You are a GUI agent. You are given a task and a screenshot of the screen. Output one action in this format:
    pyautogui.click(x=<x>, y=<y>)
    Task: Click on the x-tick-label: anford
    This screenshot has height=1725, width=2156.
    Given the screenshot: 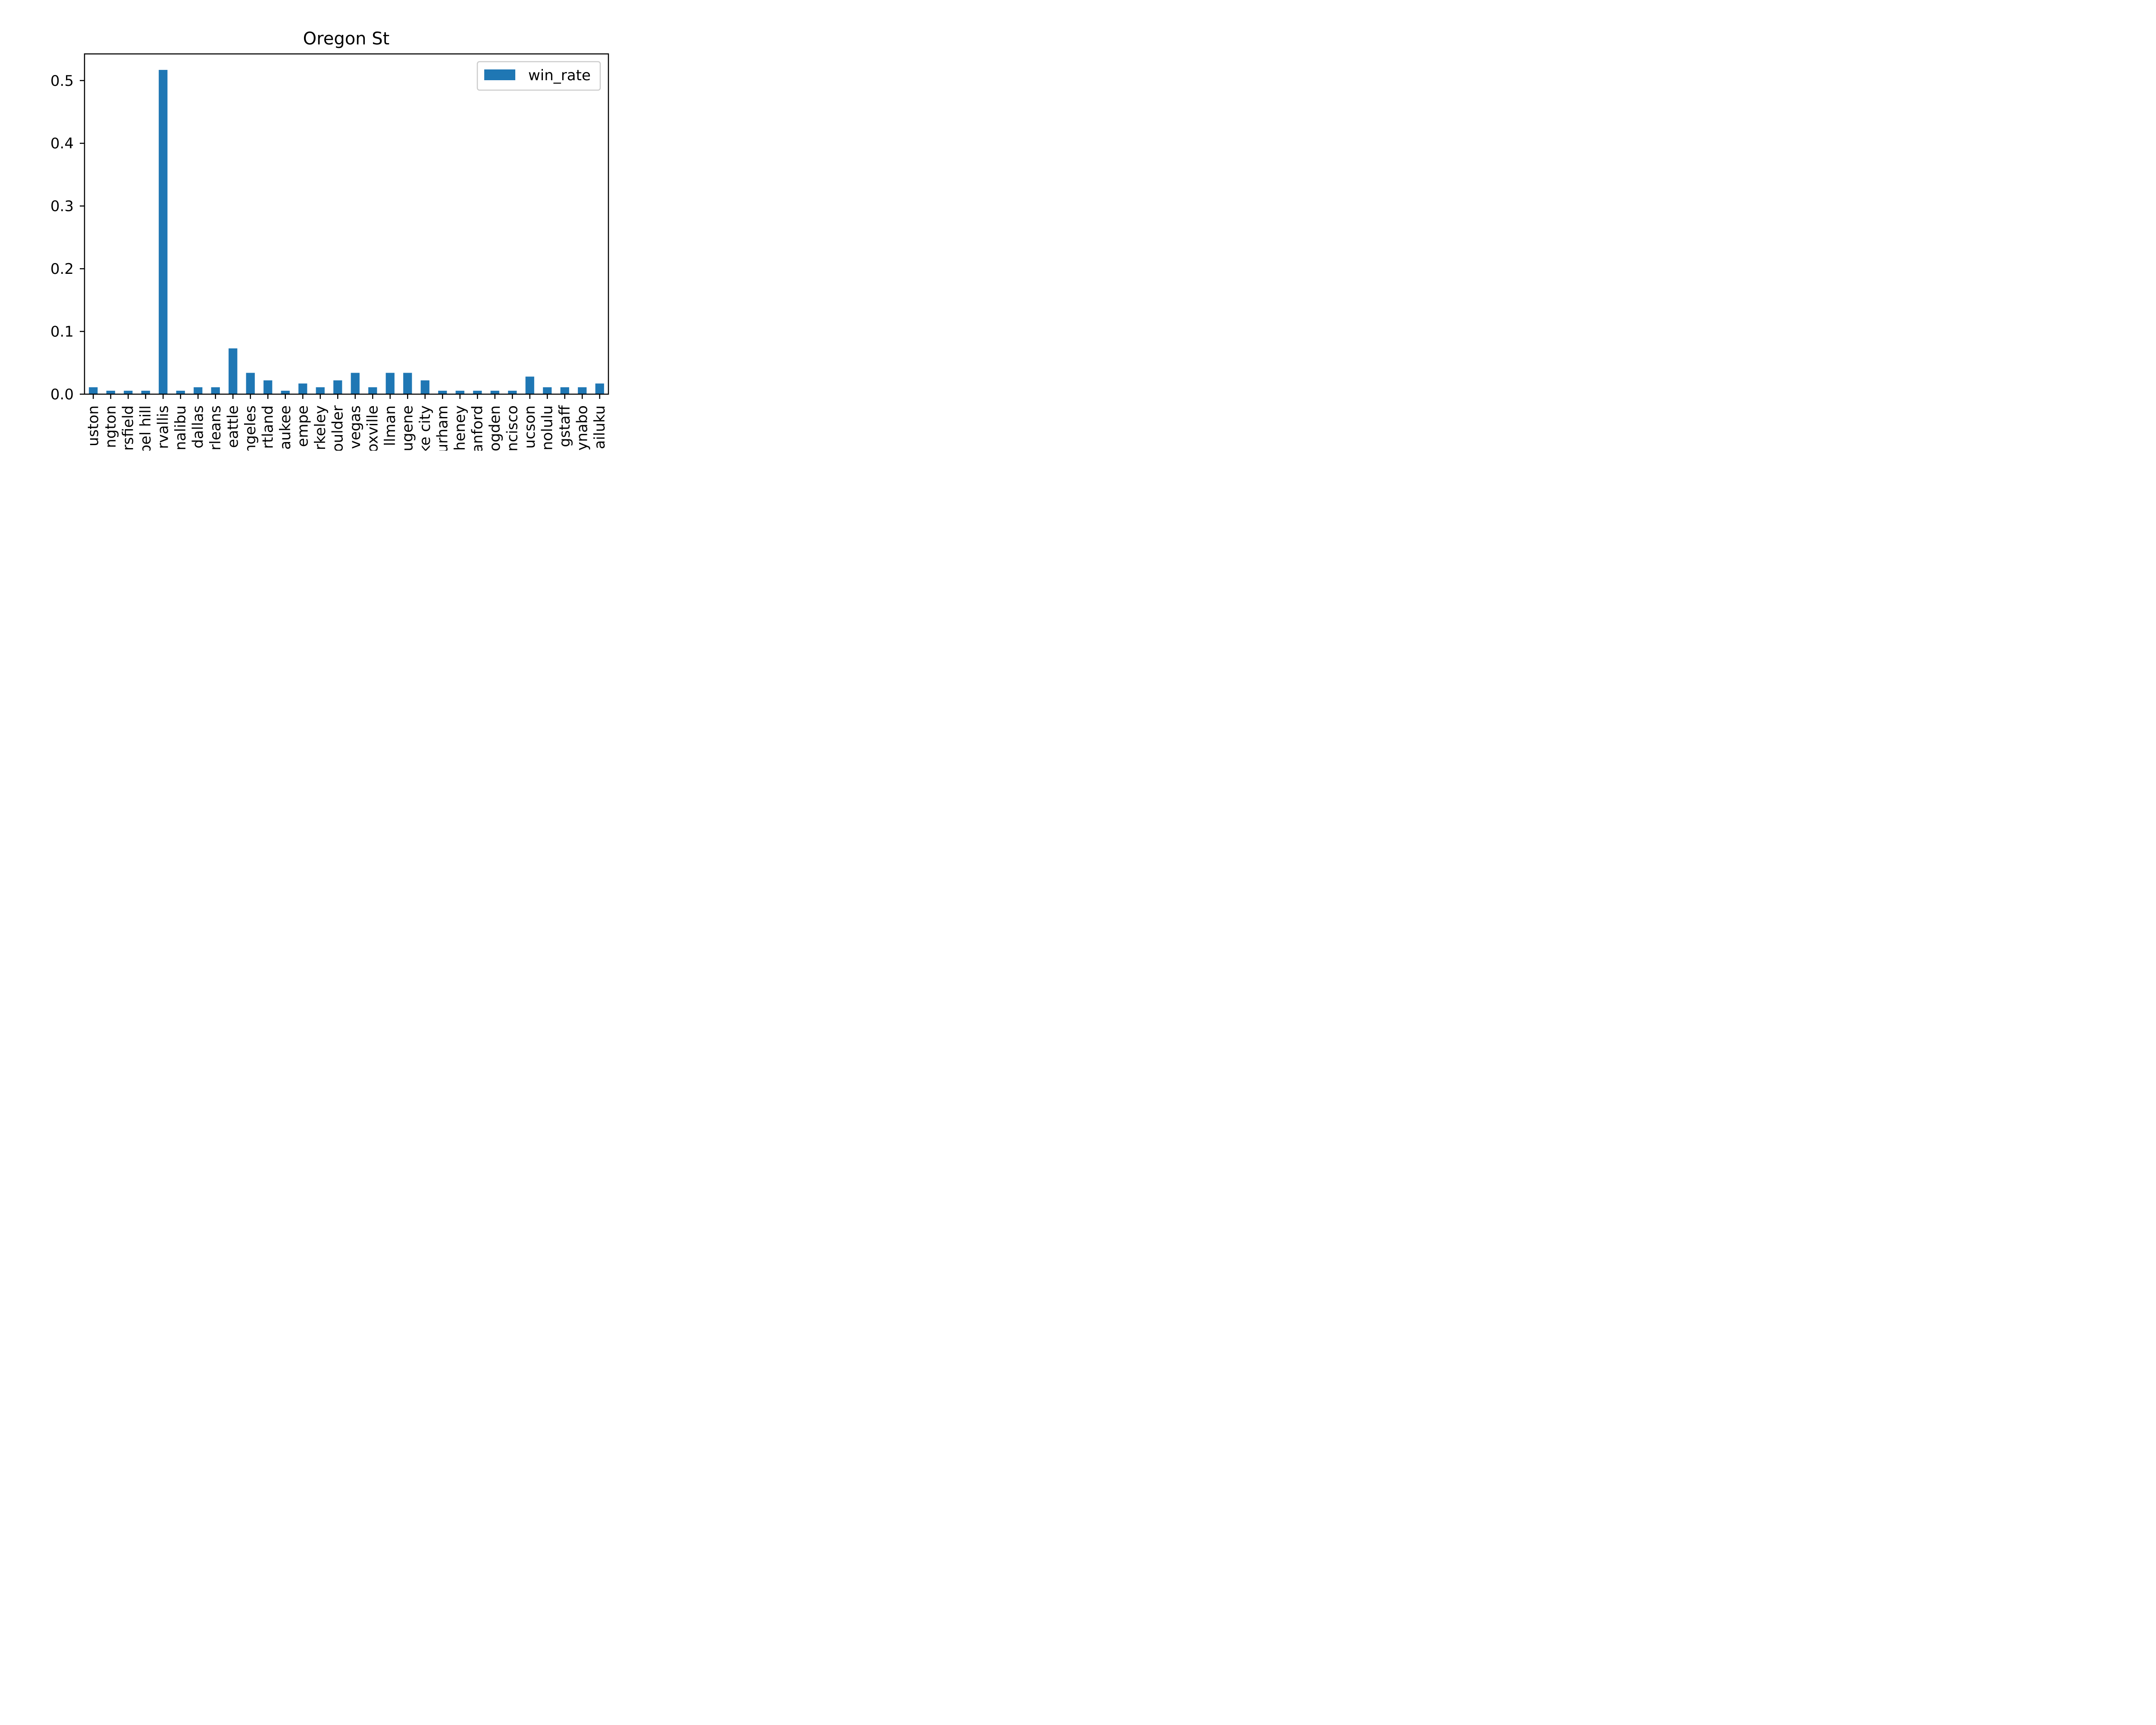 What is the action you would take?
    pyautogui.click(x=477, y=428)
    